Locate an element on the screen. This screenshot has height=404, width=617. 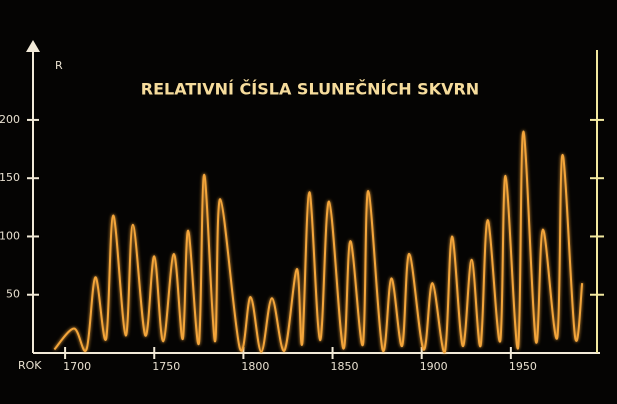
y-tick-label: 200 is located at coordinates (10, 119).